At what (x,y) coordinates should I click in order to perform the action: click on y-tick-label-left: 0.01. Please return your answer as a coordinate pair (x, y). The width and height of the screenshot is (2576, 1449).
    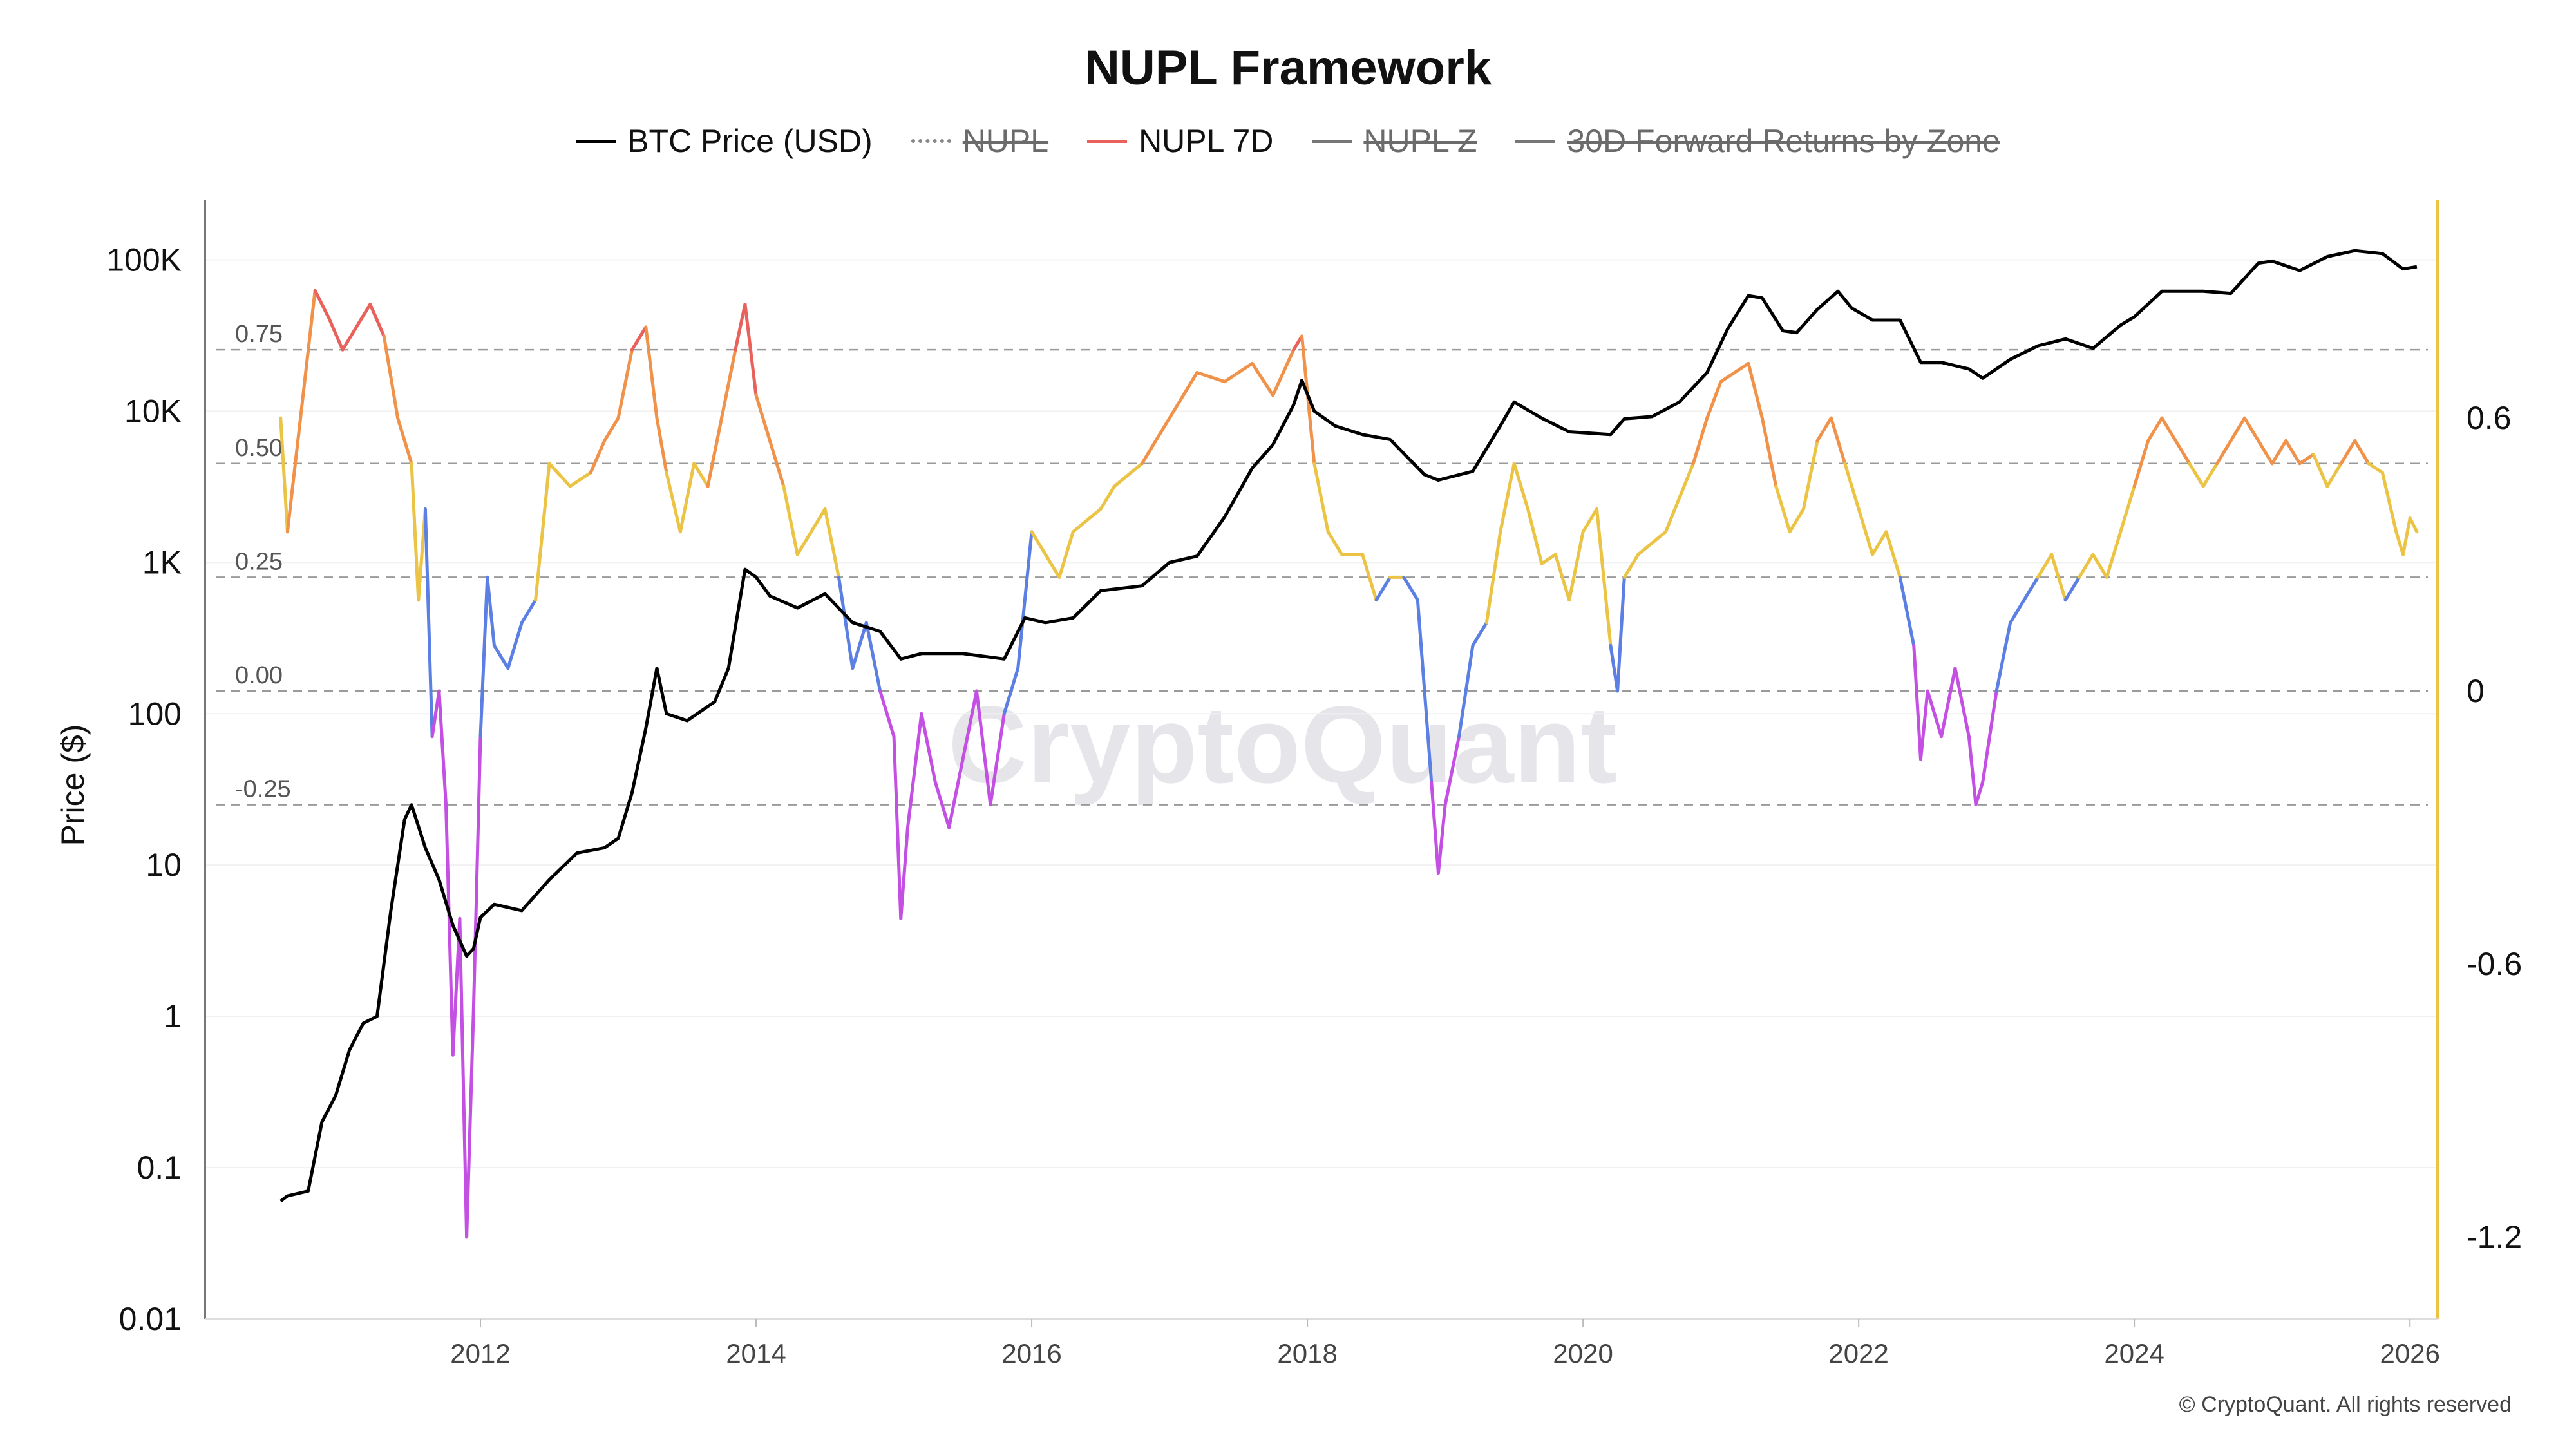
    Looking at the image, I should click on (151, 1319).